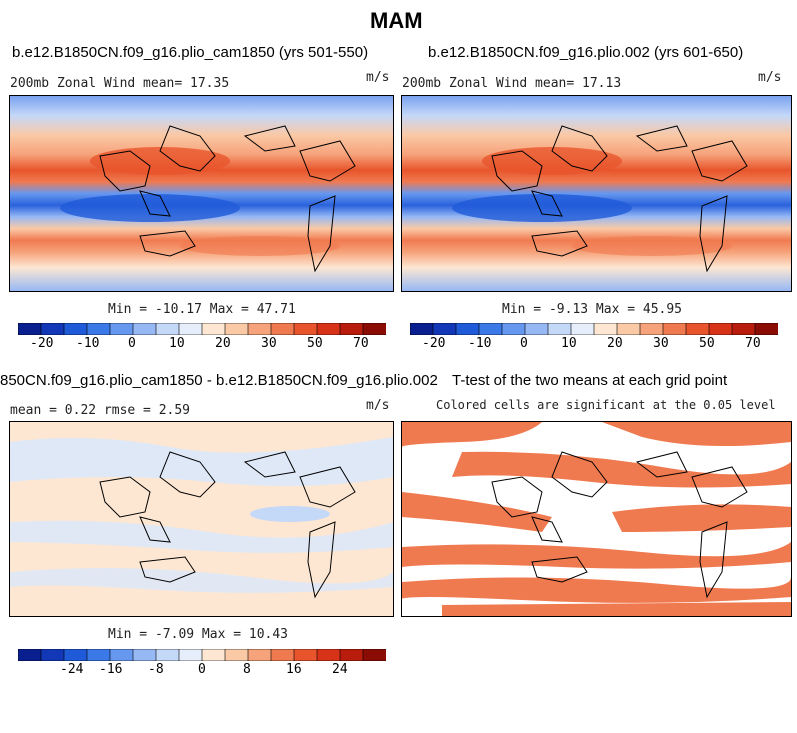 This screenshot has height=733, width=797. Describe the element at coordinates (202, 309) in the screenshot. I see `panel1-minmax: Min = -10.17 Max = 47.71` at that location.